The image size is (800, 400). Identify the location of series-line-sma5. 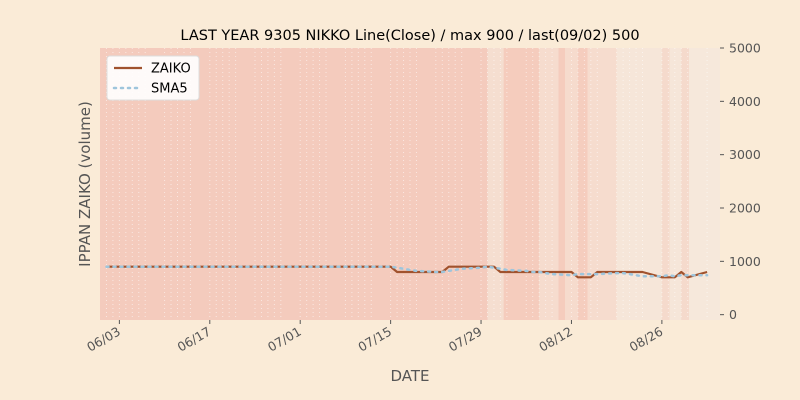
(407, 271).